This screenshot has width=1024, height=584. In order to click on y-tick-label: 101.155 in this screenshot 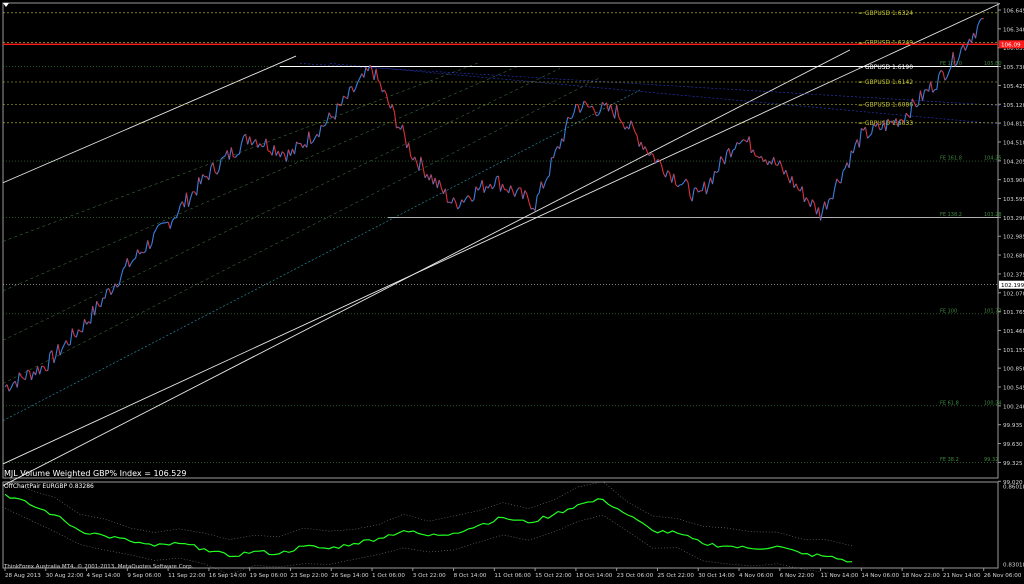, I will do `click(1013, 351)`.